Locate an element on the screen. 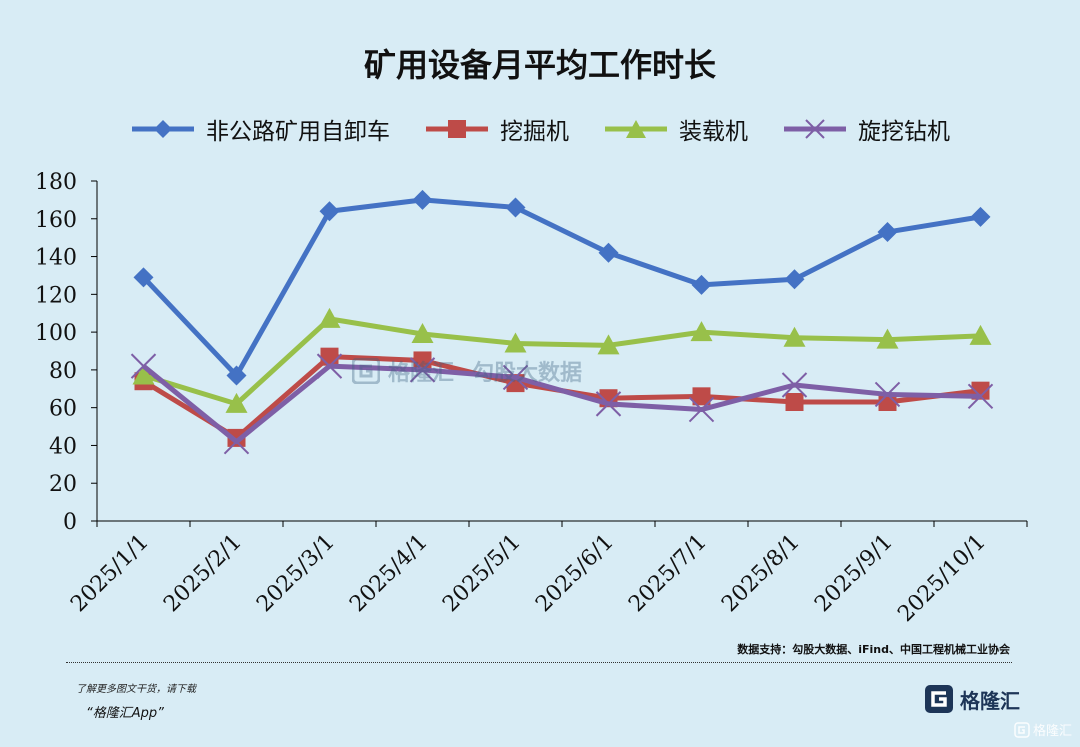 The height and width of the screenshot is (747, 1080). corner-watermark: 格隆汇 is located at coordinates (1043, 729).